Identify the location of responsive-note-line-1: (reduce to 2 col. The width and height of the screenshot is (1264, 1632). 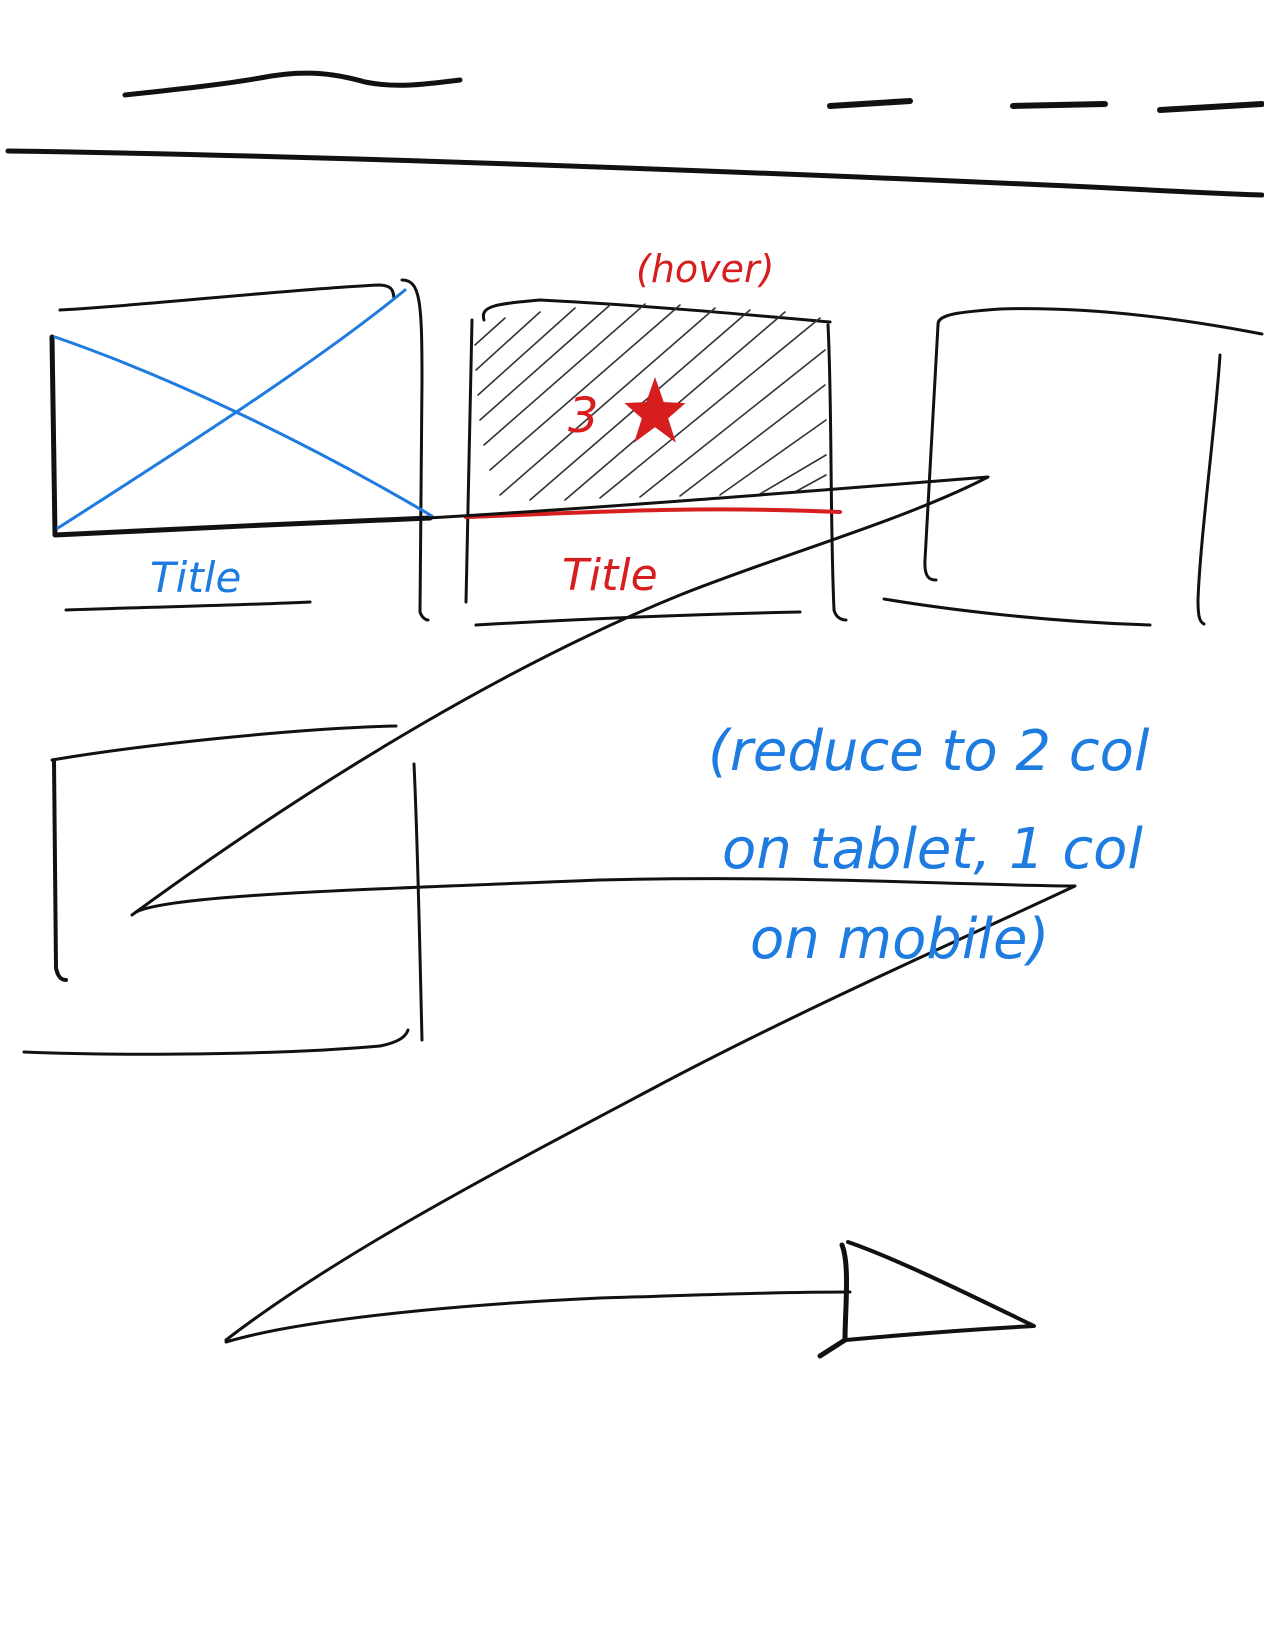
(929, 751).